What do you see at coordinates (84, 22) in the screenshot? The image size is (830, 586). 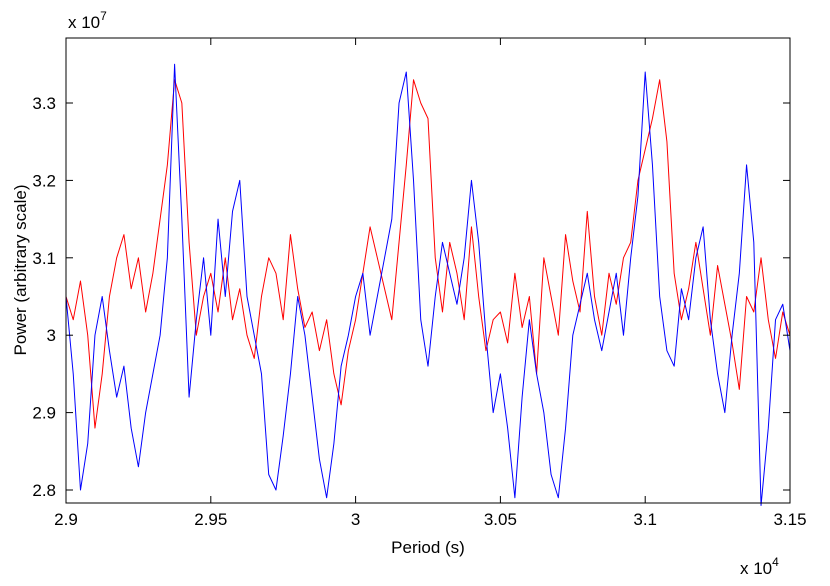 I see `y-multiplier-base: x 10` at bounding box center [84, 22].